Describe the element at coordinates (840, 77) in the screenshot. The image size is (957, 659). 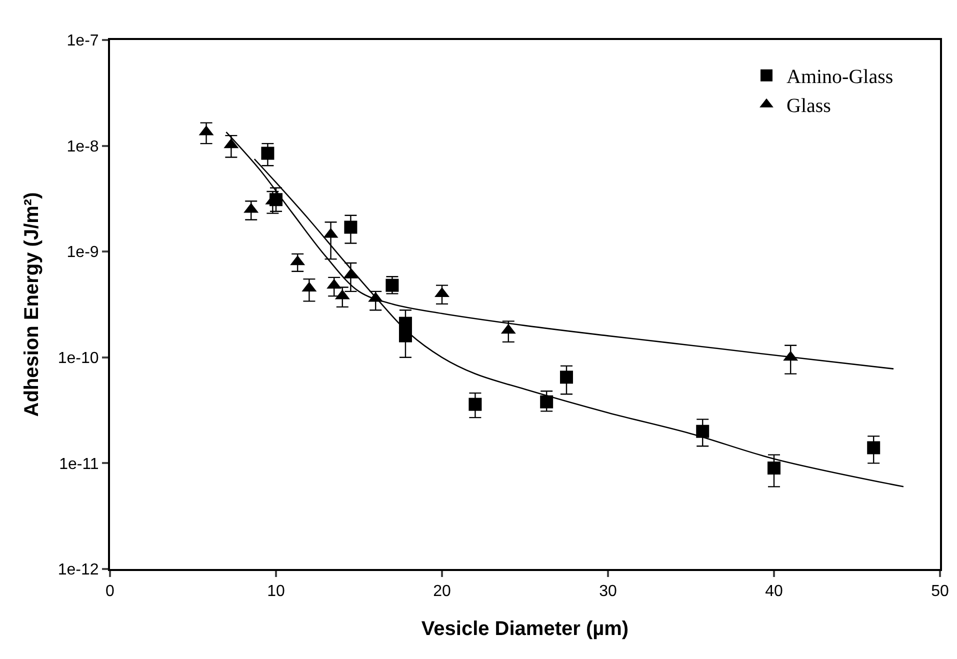
I see `legend-label: Amino-Glass` at that location.